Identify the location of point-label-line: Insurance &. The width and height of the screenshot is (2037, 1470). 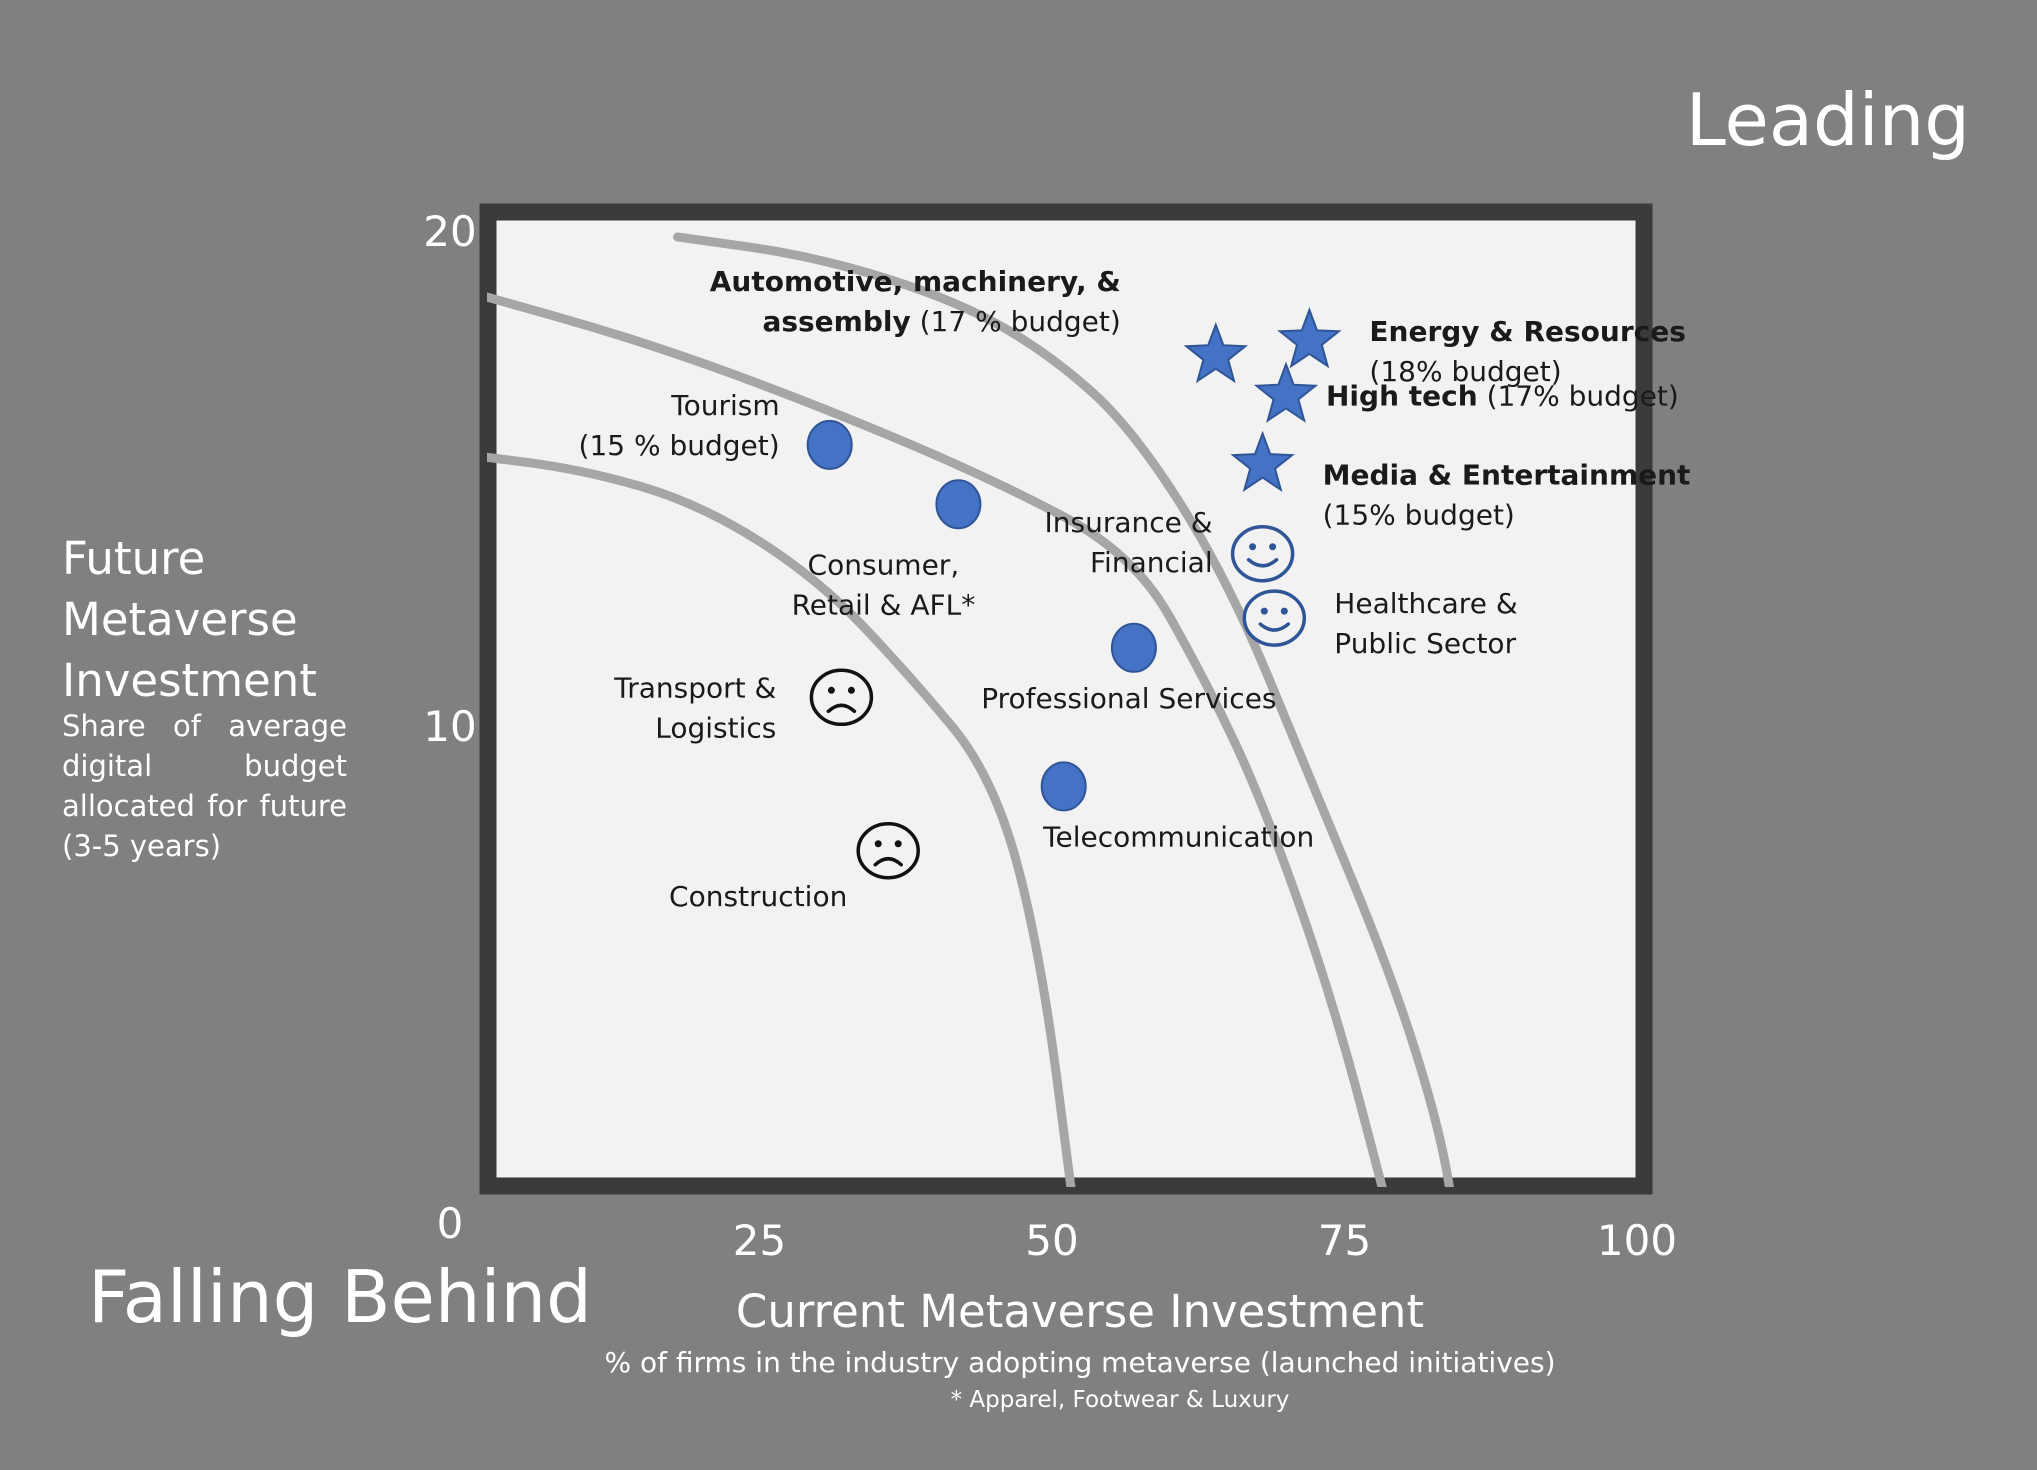
(1128, 522).